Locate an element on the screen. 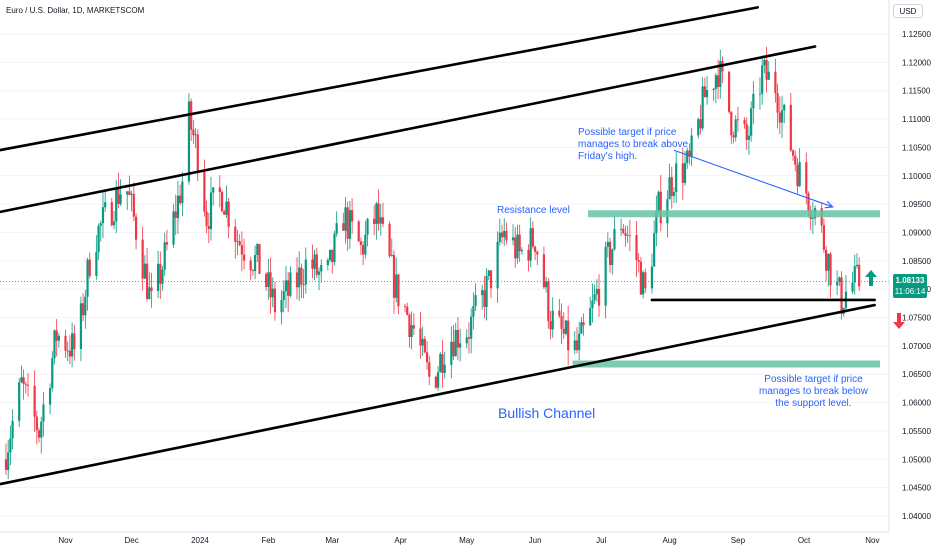  y-tick-label: 1.05000 is located at coordinates (916, 459).